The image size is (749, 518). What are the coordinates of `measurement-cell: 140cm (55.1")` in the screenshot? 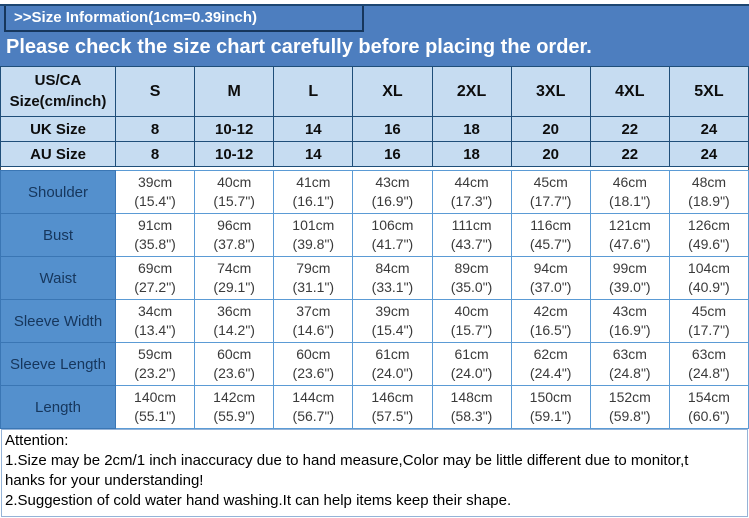 It's located at (155, 407).